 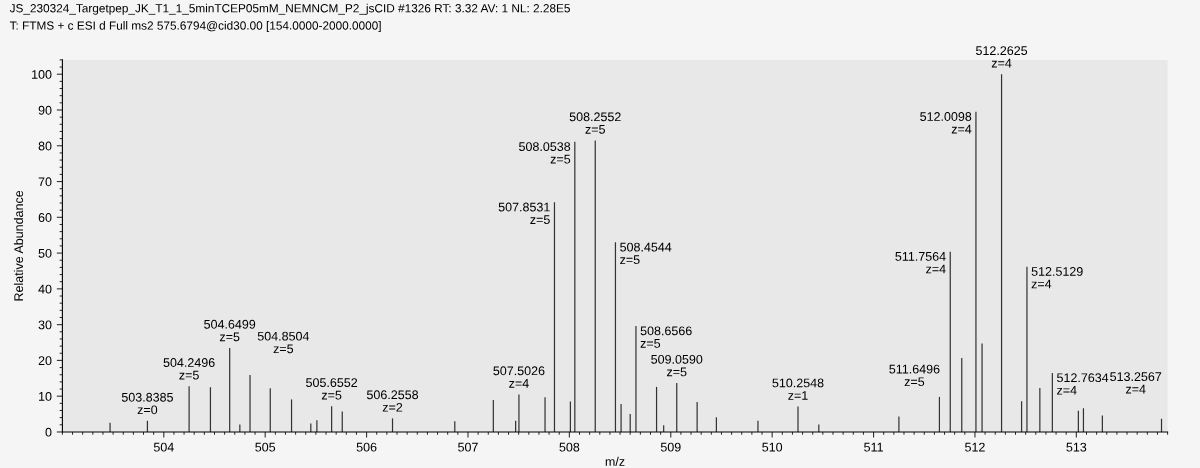 What do you see at coordinates (524, 213) in the screenshot?
I see `annotation: 507.8531 z=5` at bounding box center [524, 213].